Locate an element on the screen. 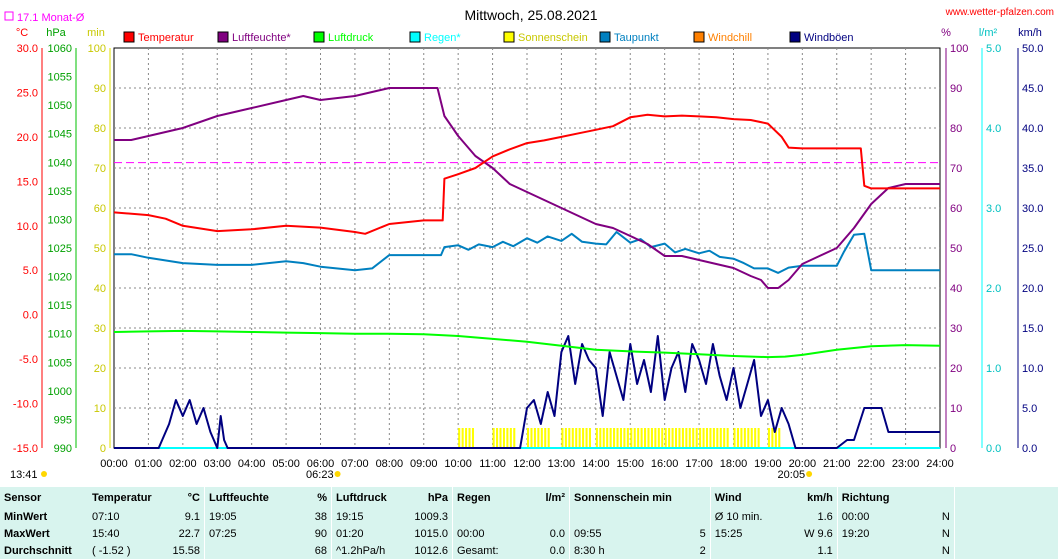 The width and height of the screenshot is (1058, 559). header-wind-unit: km/h is located at coordinates (820, 497).